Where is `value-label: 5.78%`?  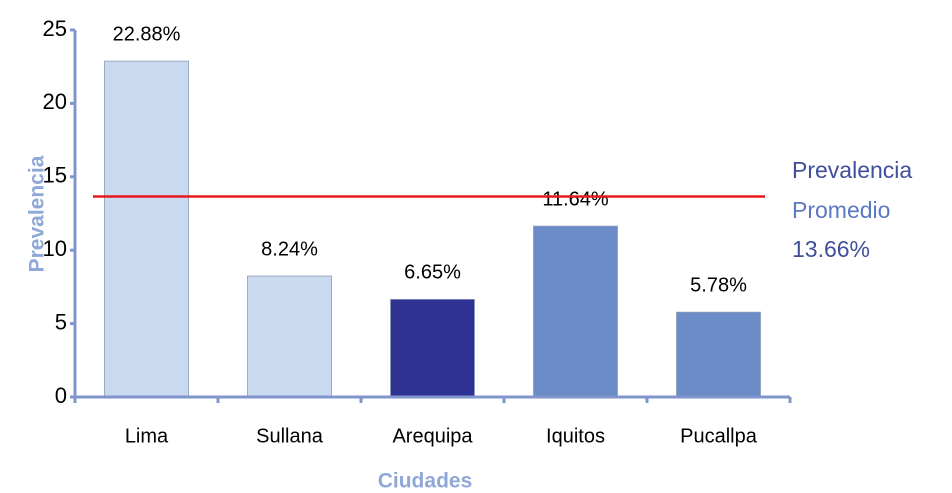
value-label: 5.78% is located at coordinates (718, 285).